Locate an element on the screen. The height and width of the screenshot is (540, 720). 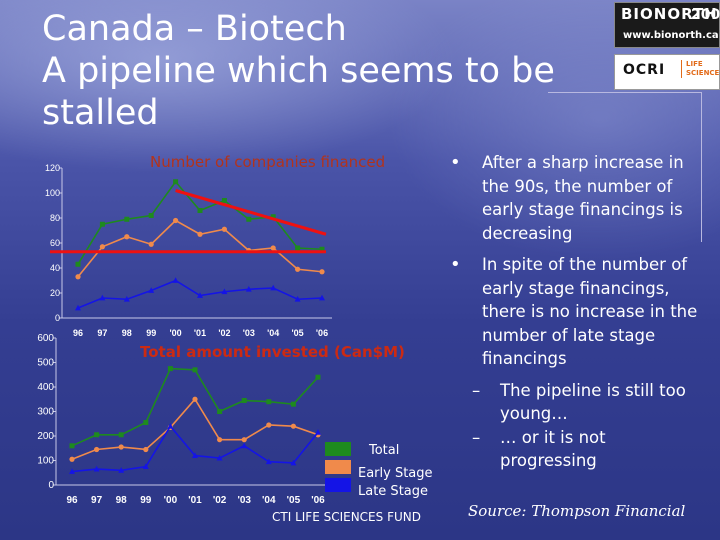
chart1-x-tick-label: 97 is located at coordinates (102, 333).